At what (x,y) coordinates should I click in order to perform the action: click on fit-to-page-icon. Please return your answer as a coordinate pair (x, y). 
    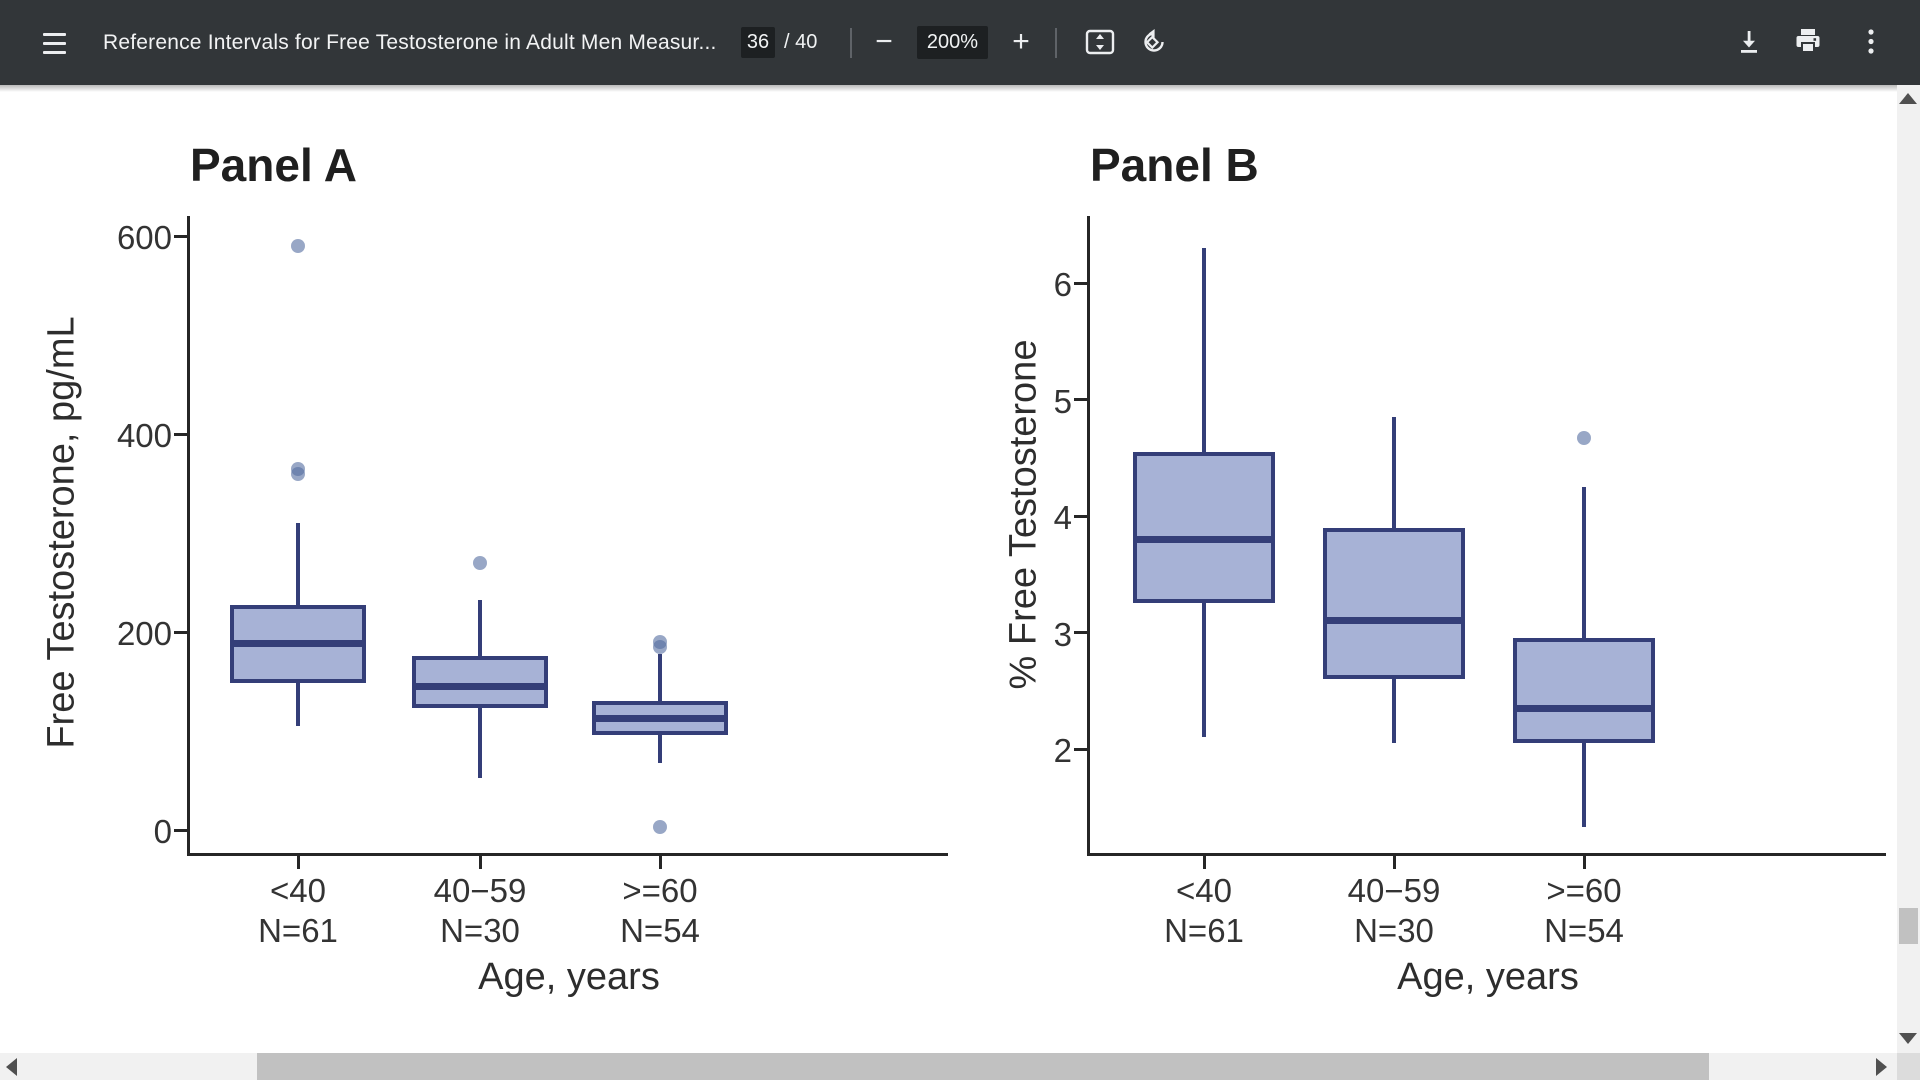
    Looking at the image, I should click on (1100, 42).